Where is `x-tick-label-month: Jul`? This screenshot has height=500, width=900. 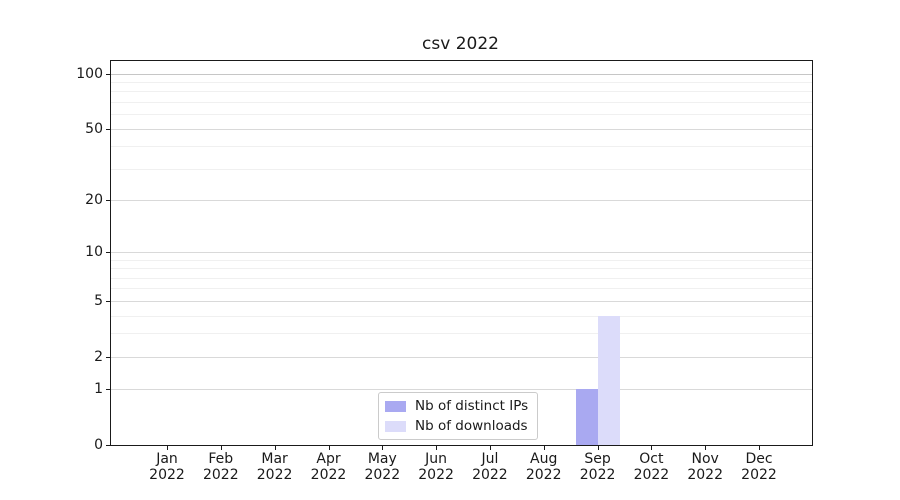 x-tick-label-month: Jul is located at coordinates (490, 459).